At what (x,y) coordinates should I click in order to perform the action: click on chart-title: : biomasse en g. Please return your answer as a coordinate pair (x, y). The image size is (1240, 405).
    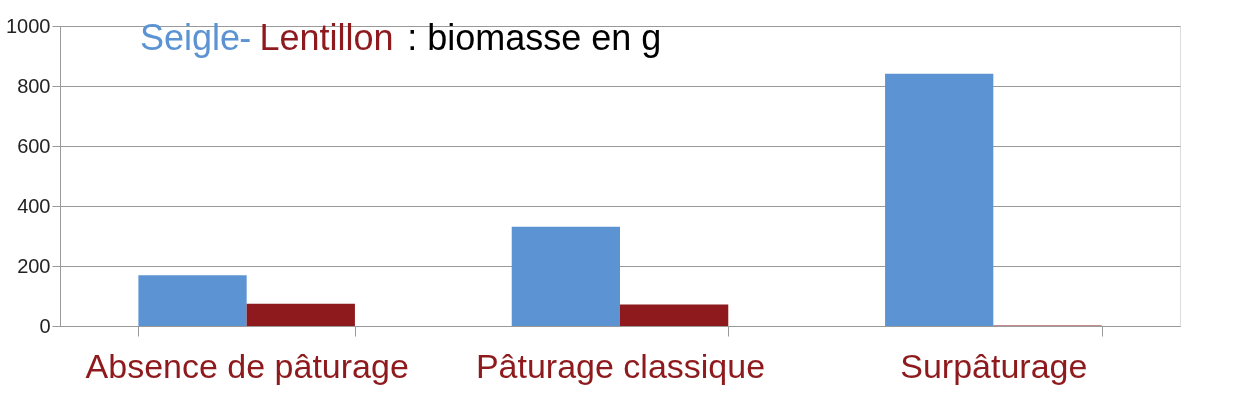
    Looking at the image, I should click on (534, 37).